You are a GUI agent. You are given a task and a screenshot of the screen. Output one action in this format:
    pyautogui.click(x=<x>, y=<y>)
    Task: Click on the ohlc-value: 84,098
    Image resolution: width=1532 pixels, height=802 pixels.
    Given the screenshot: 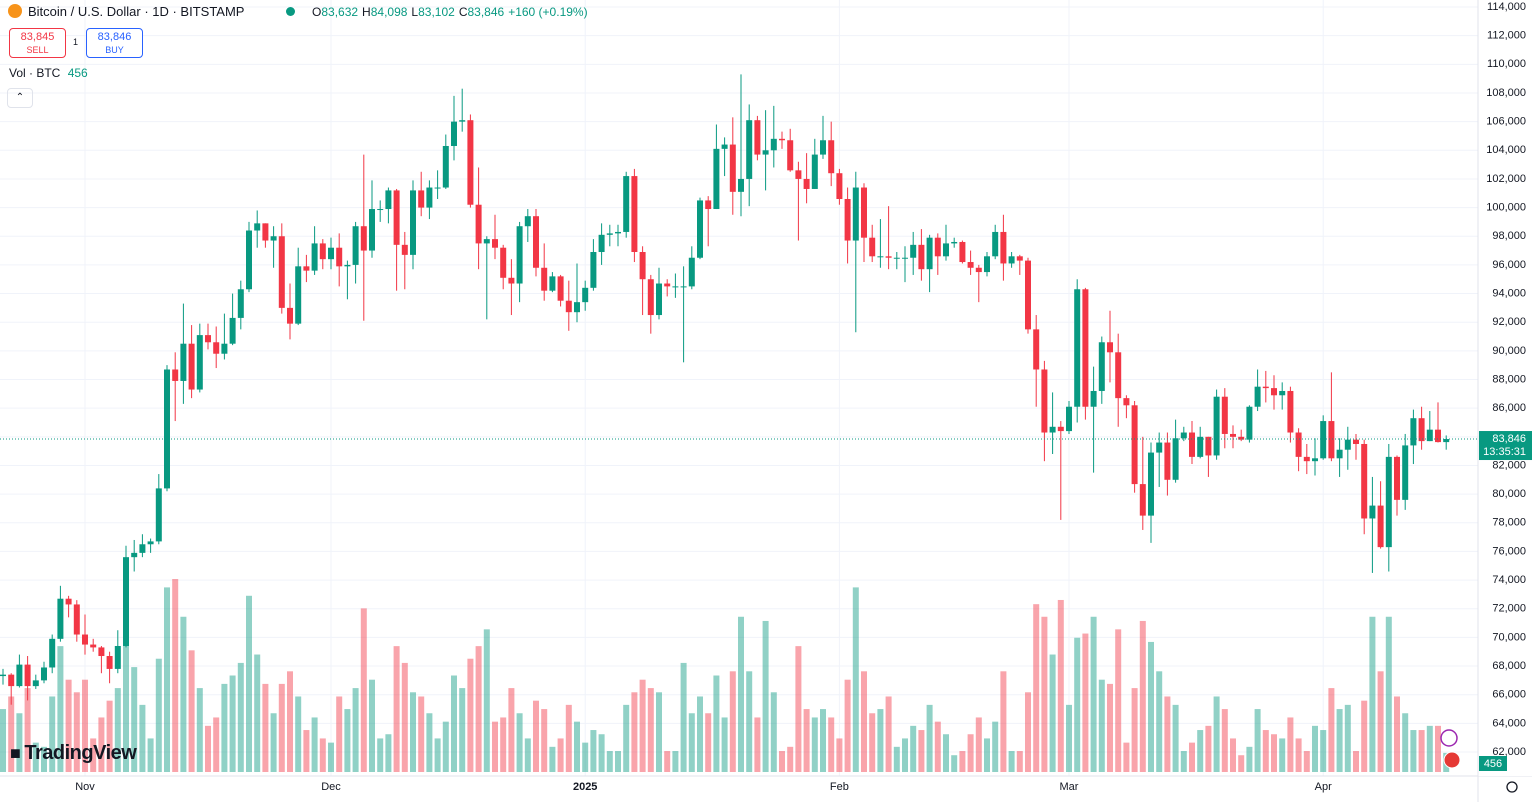 What is the action you would take?
    pyautogui.click(x=389, y=12)
    